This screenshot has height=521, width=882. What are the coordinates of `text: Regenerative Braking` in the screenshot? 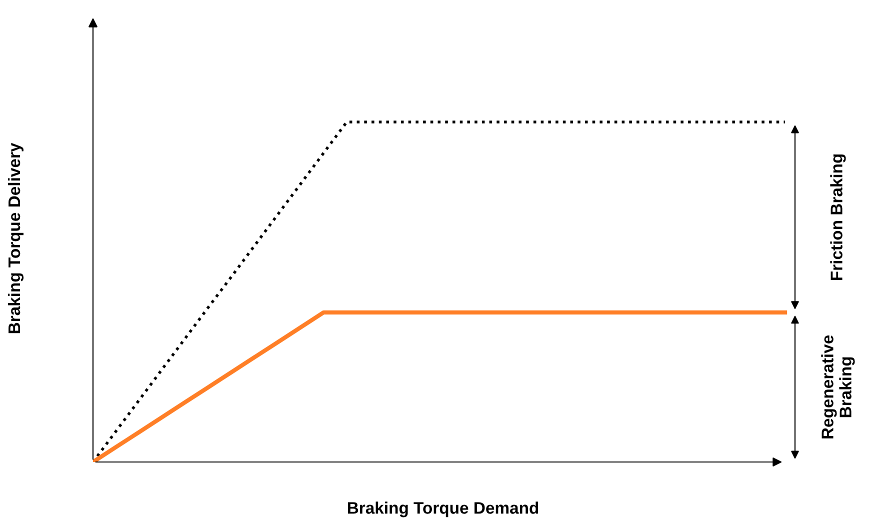 It's located at (838, 386).